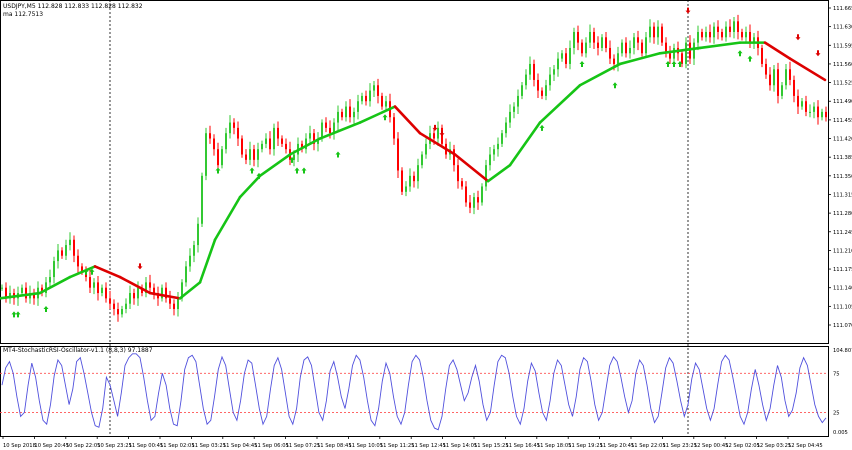 The height and width of the screenshot is (450, 852). What do you see at coordinates (648, 446) in the screenshot?
I see `time-axis-label: 11 Sep 22:05` at bounding box center [648, 446].